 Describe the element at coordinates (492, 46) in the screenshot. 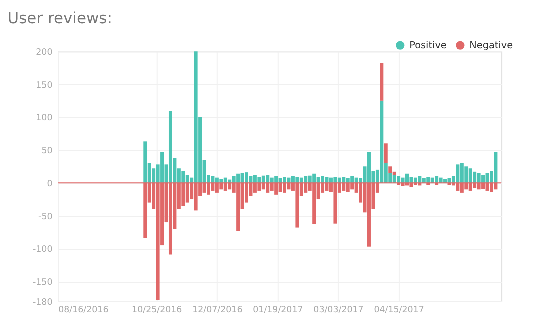

I see `legend-label: Negative` at that location.